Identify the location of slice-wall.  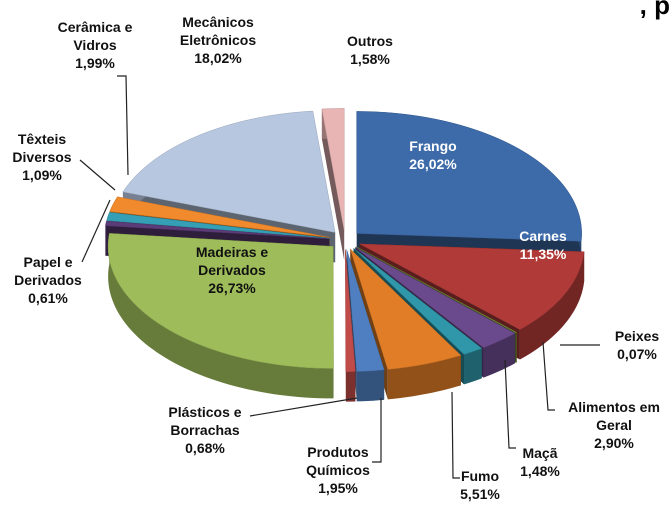
(333, 185).